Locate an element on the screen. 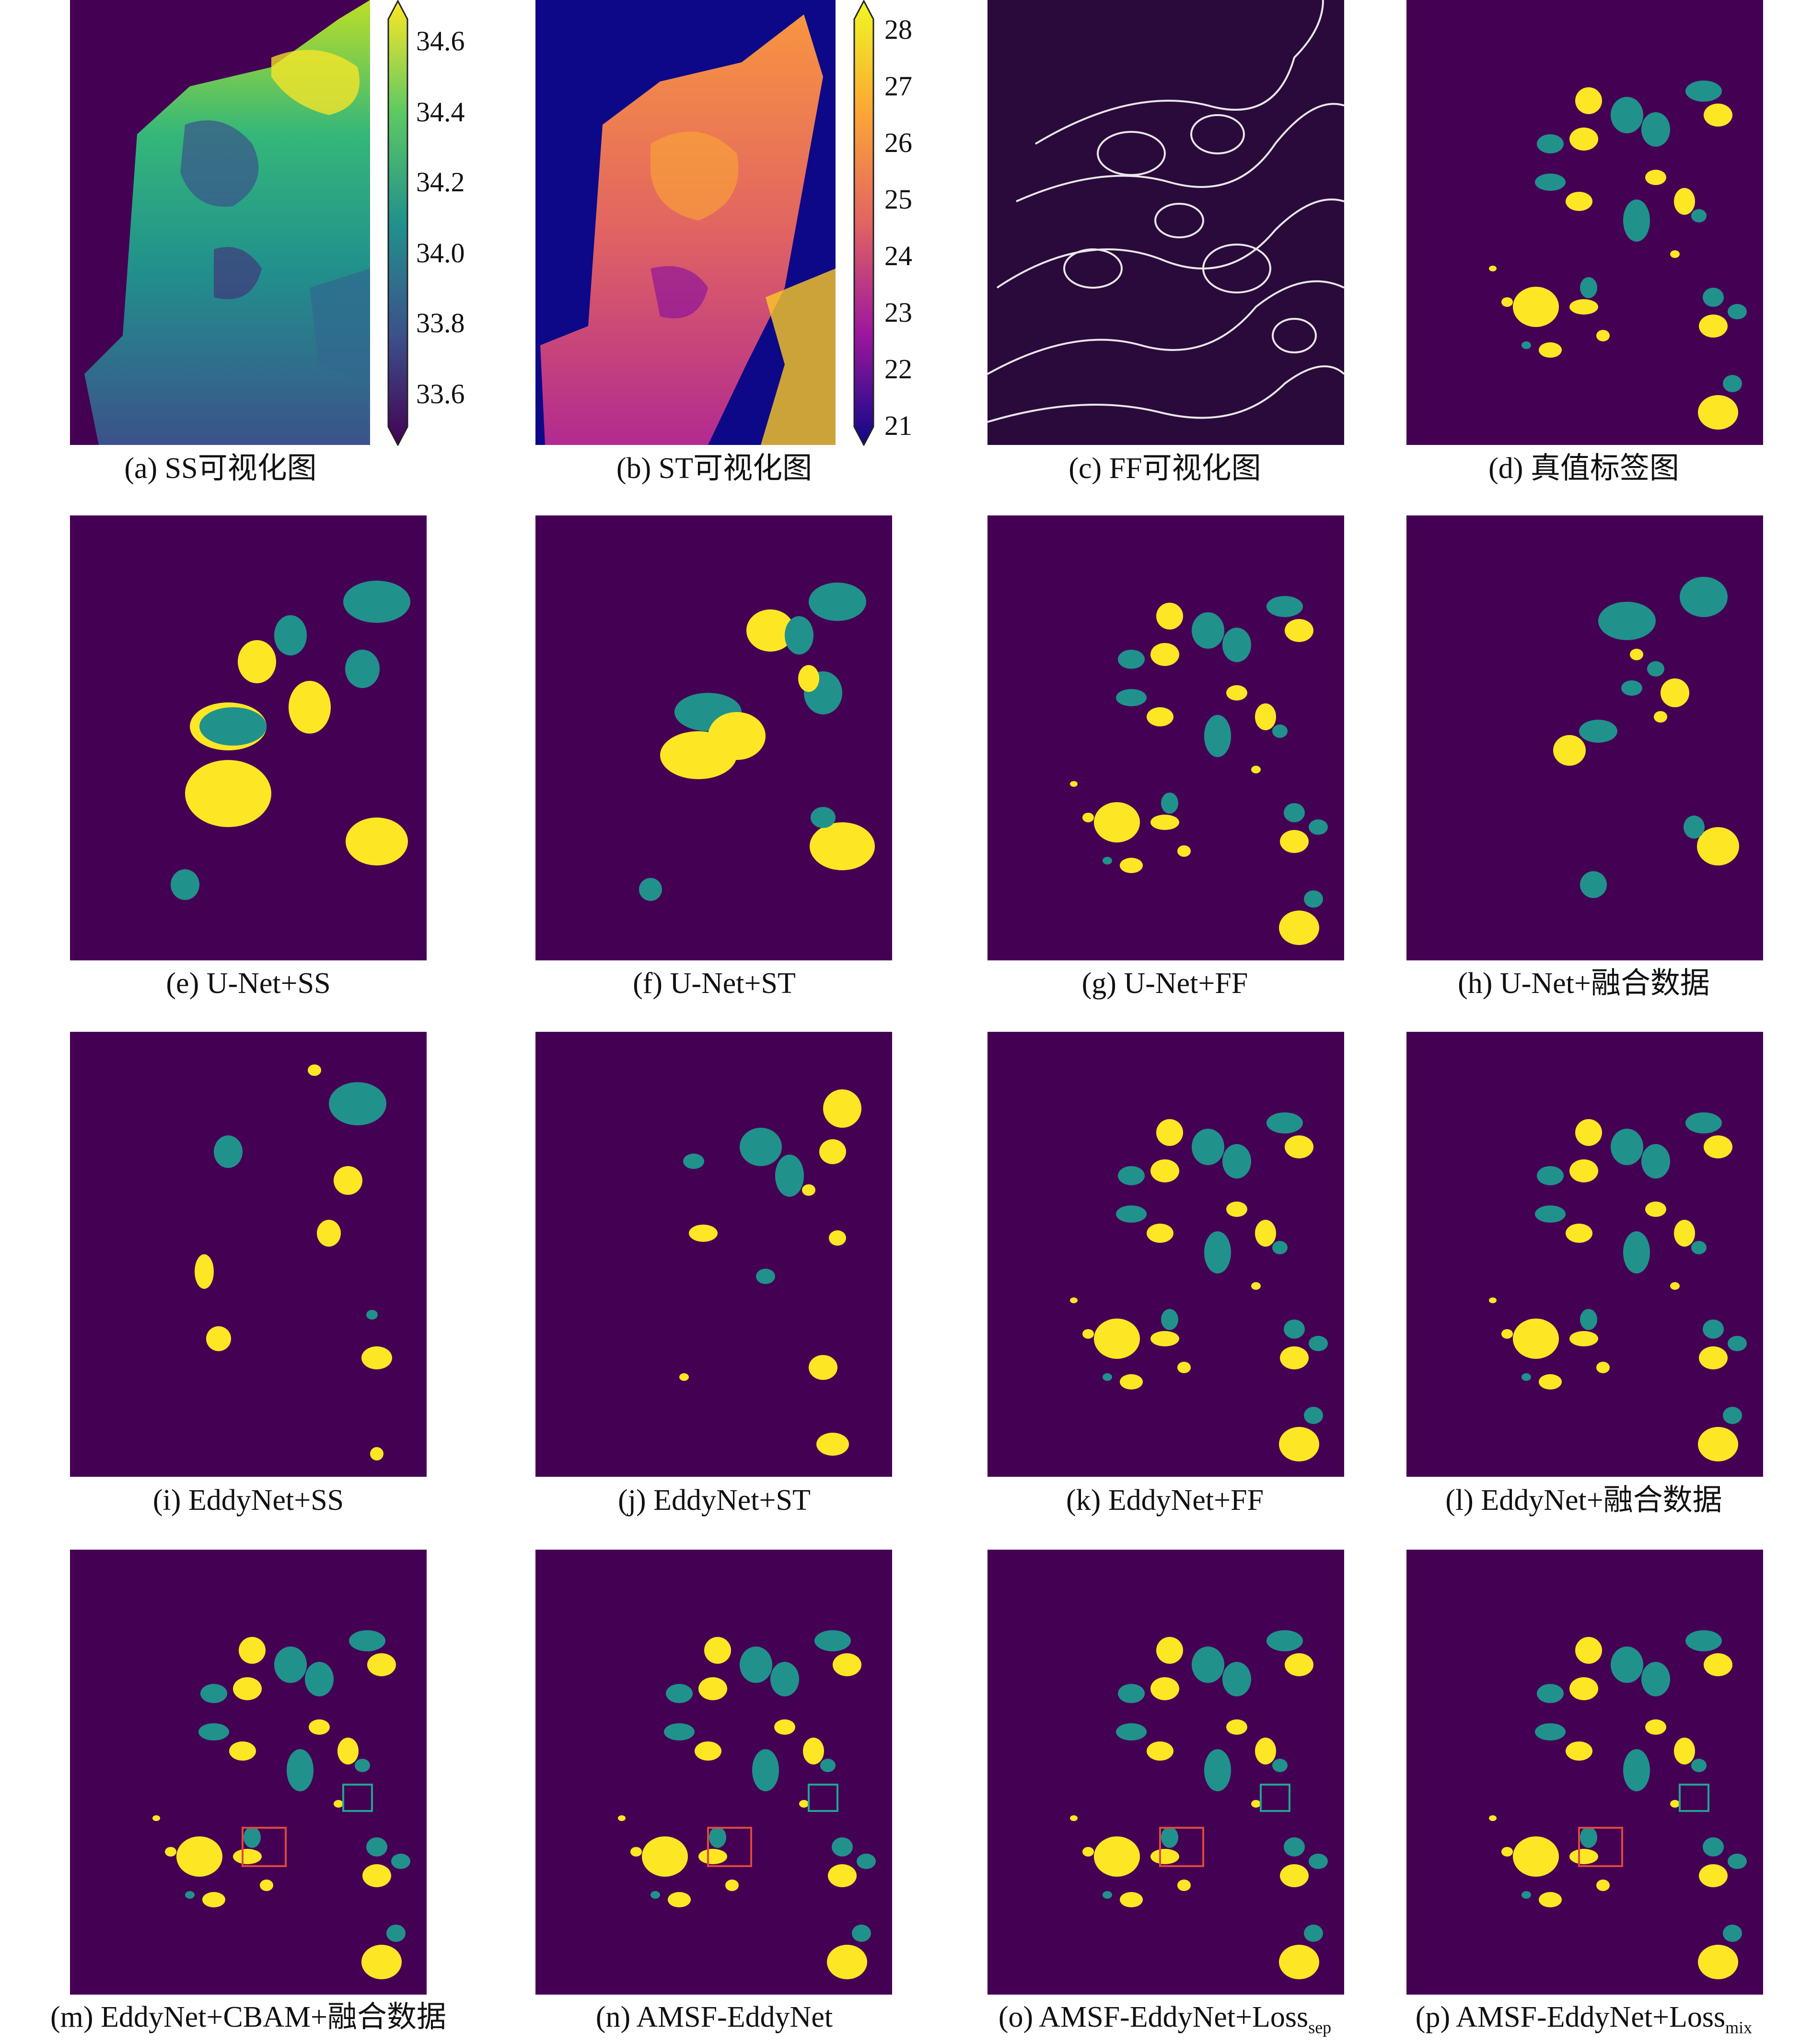 This screenshot has height=2044, width=1812. panel-e-label-map is located at coordinates (248, 737).